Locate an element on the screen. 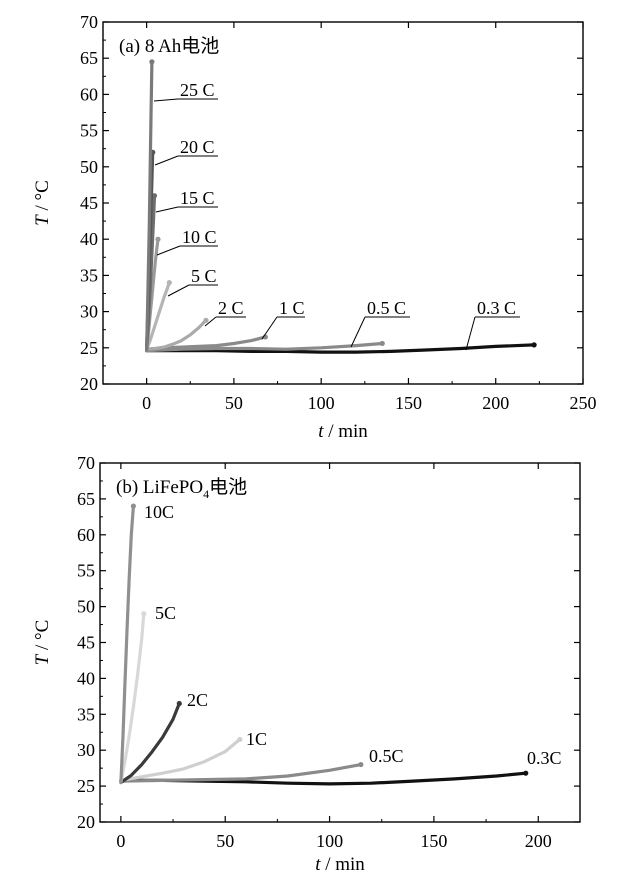  series-label: 10 C is located at coordinates (199, 237).